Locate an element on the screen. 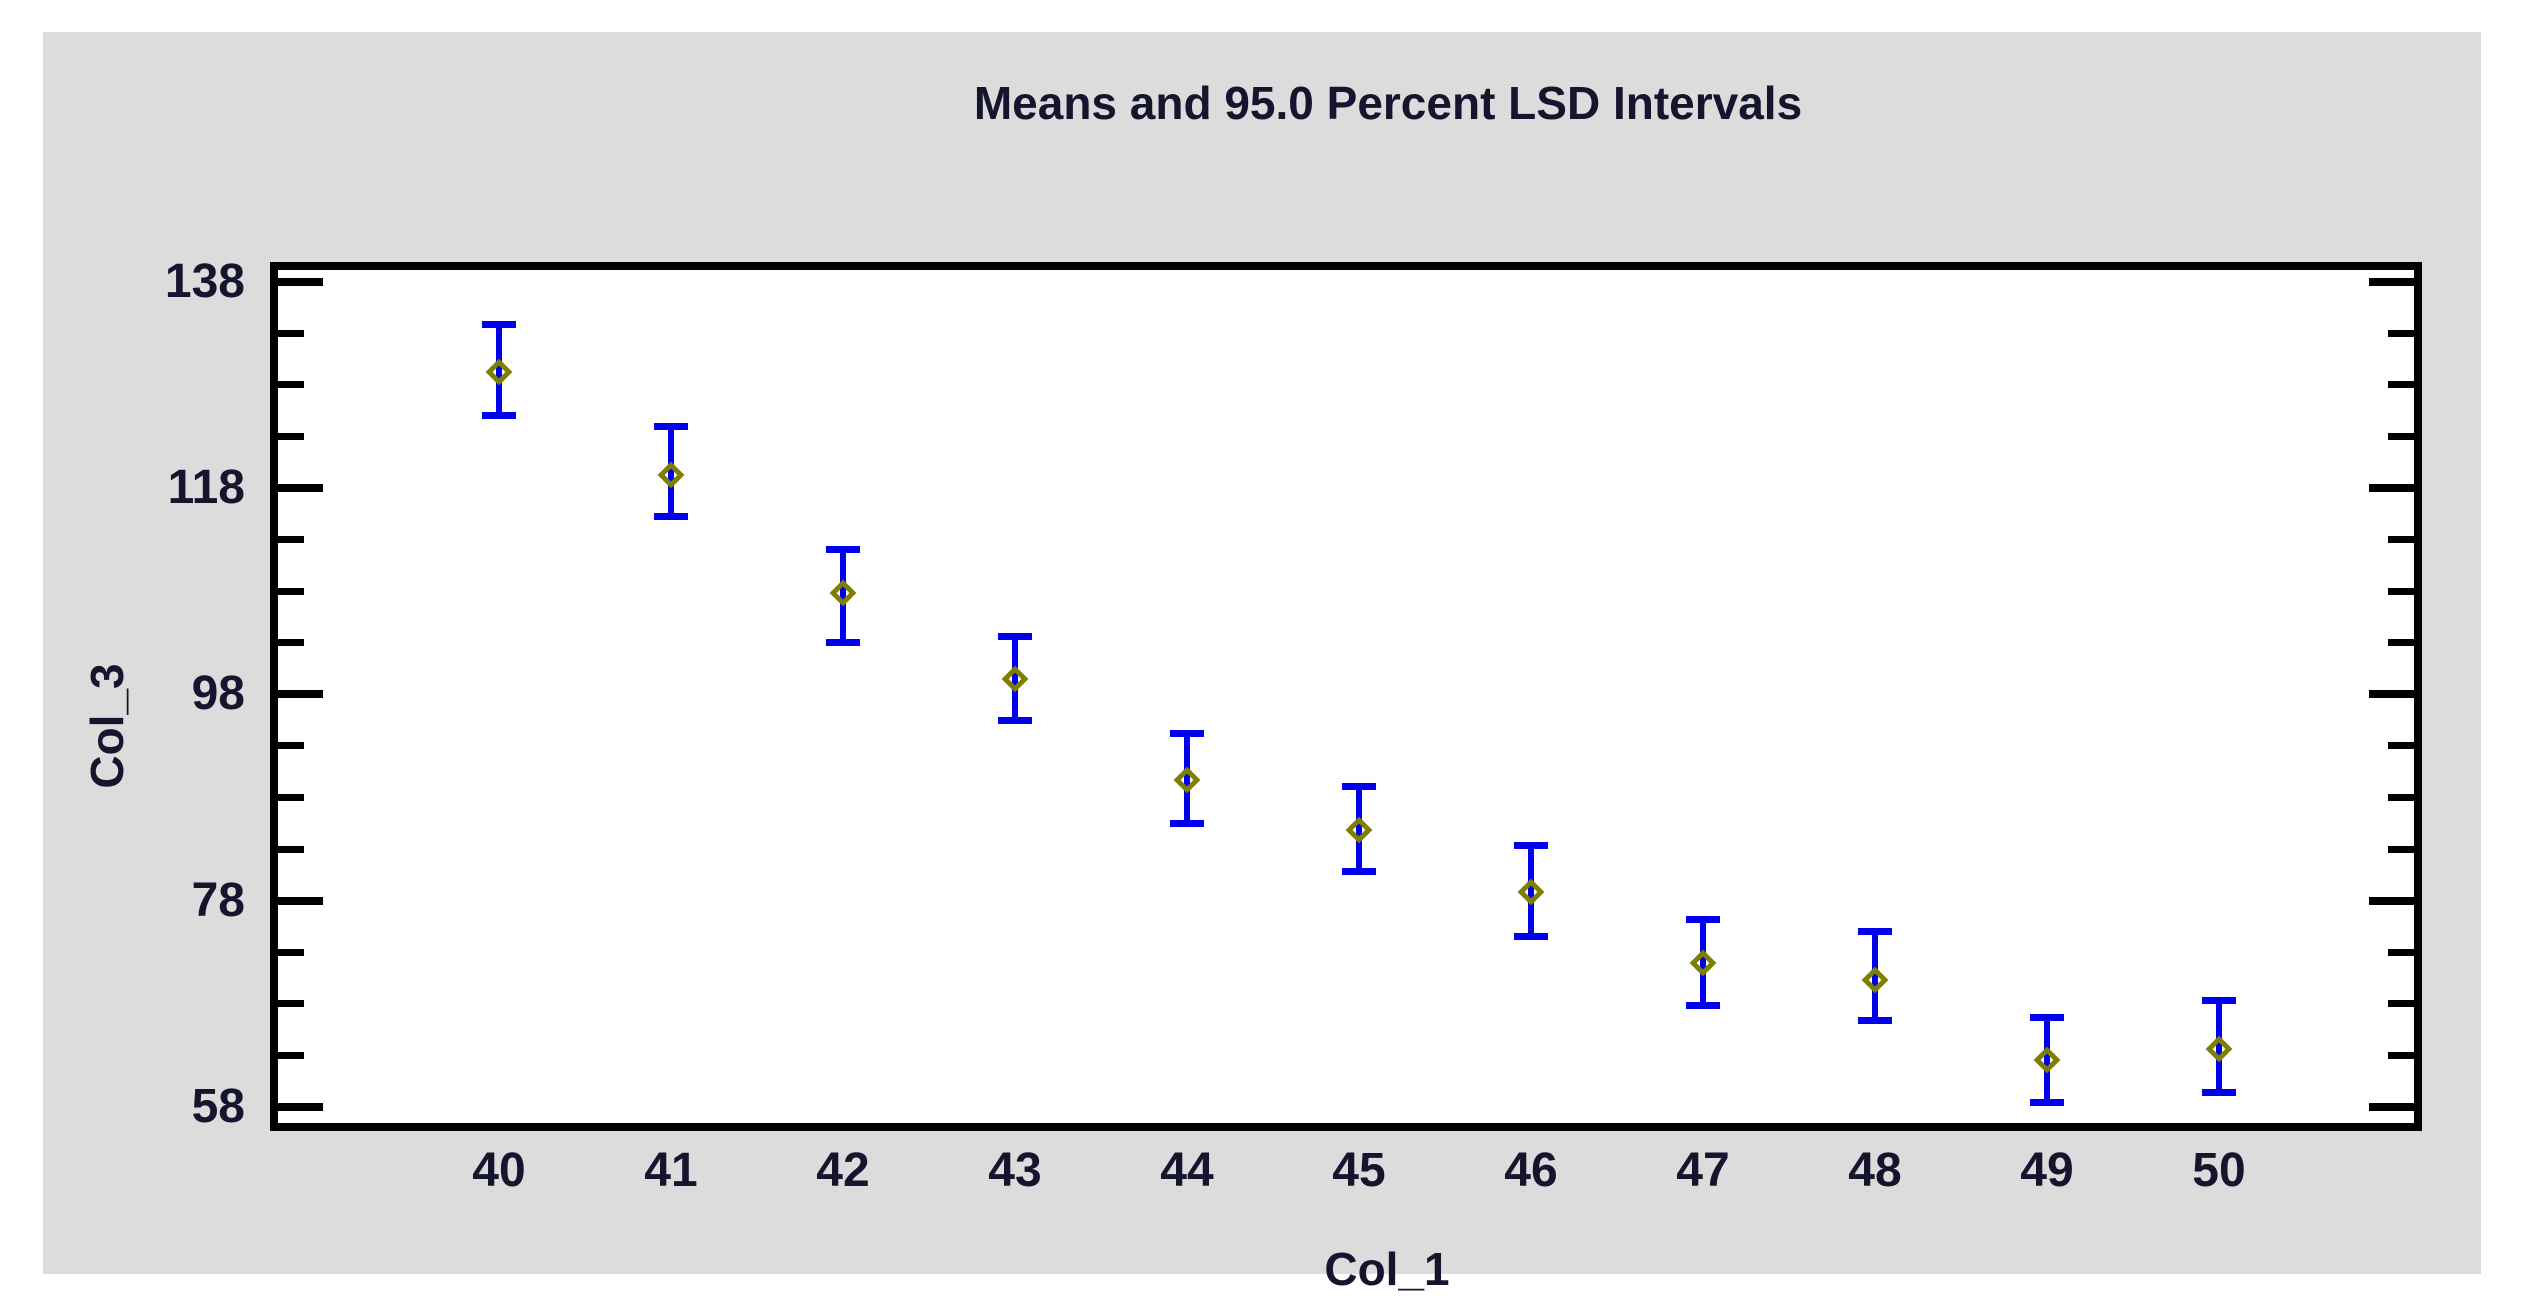 The height and width of the screenshot is (1296, 2523). x-tick-label: 49 is located at coordinates (2047, 1170).